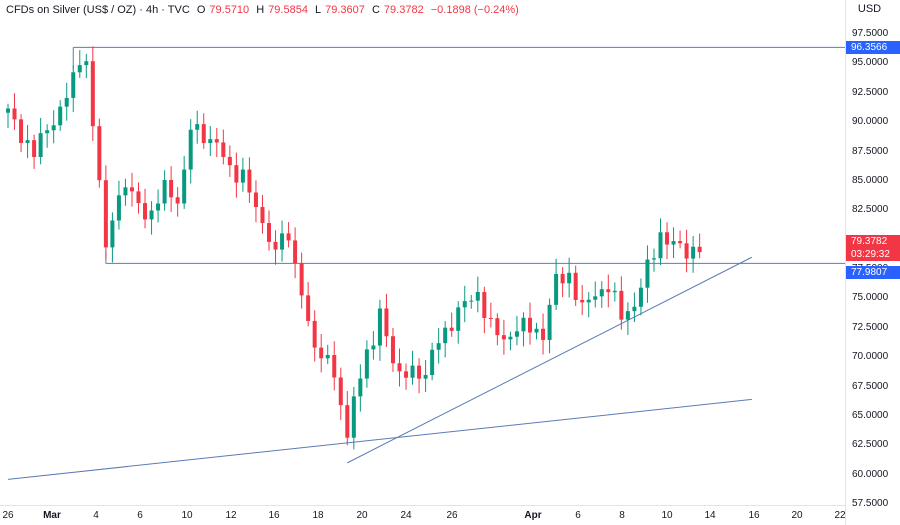 Image resolution: width=900 pixels, height=525 pixels. Describe the element at coordinates (870, 474) in the screenshot. I see `price-tick-label: 60.0000` at that location.